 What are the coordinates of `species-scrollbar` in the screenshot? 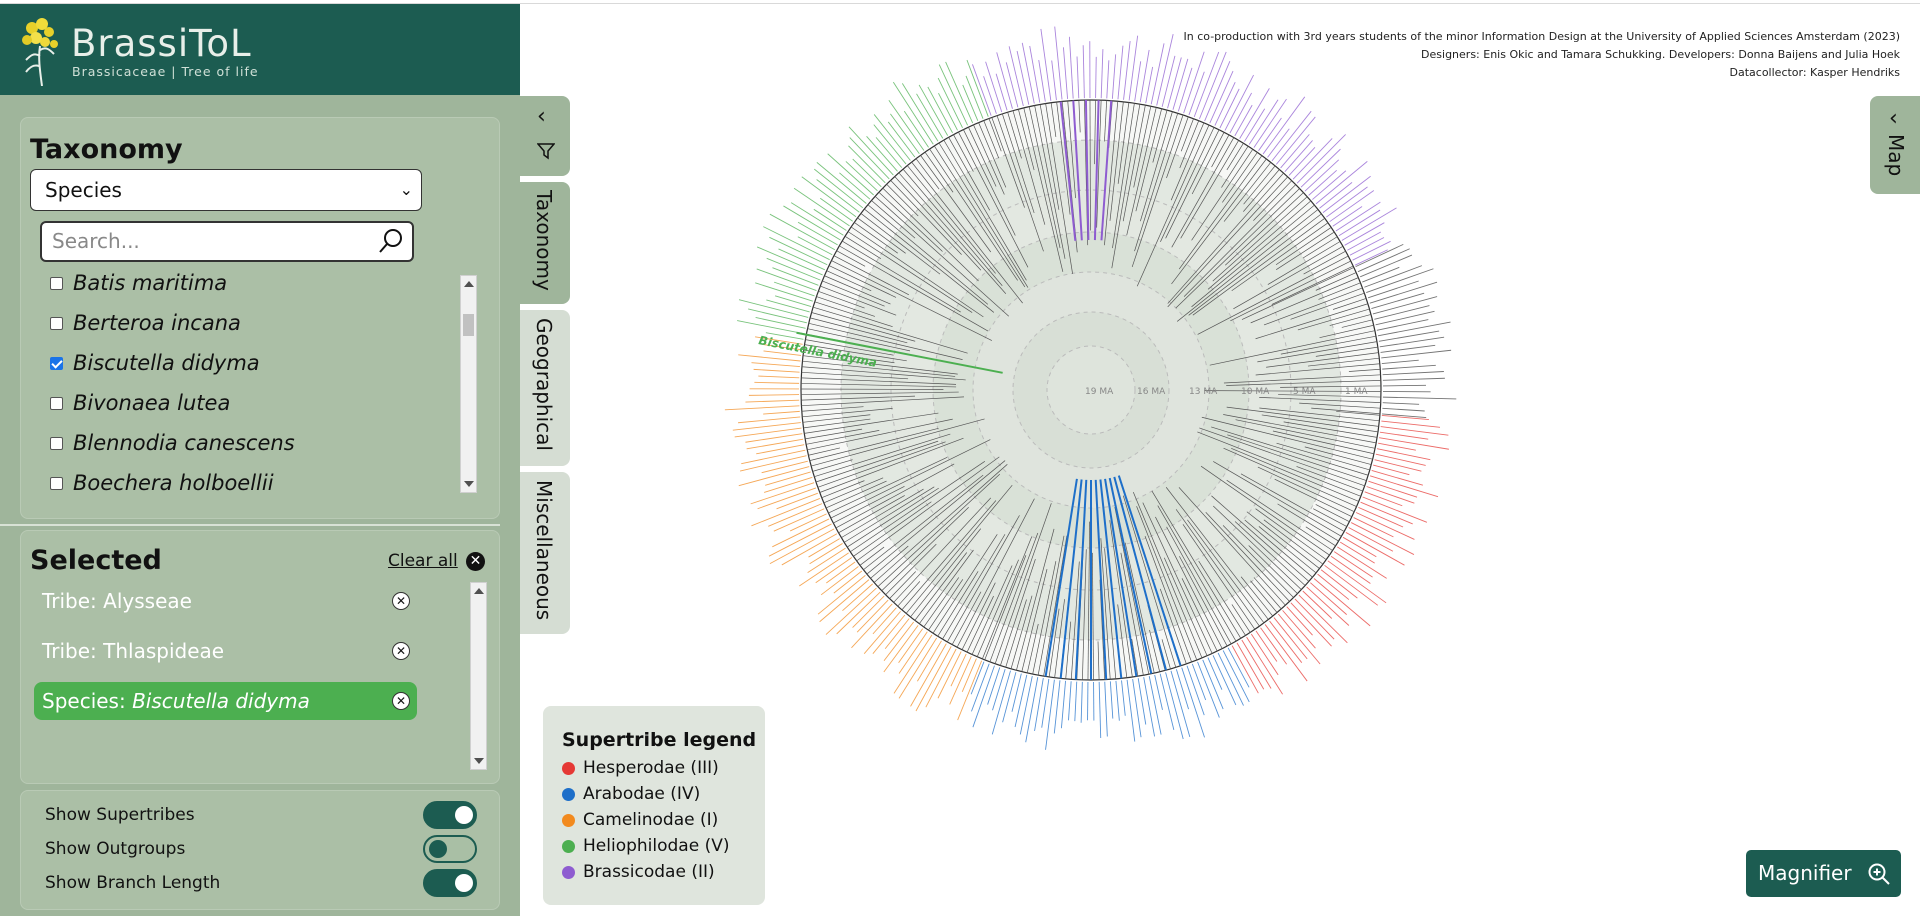 It's located at (468, 384).